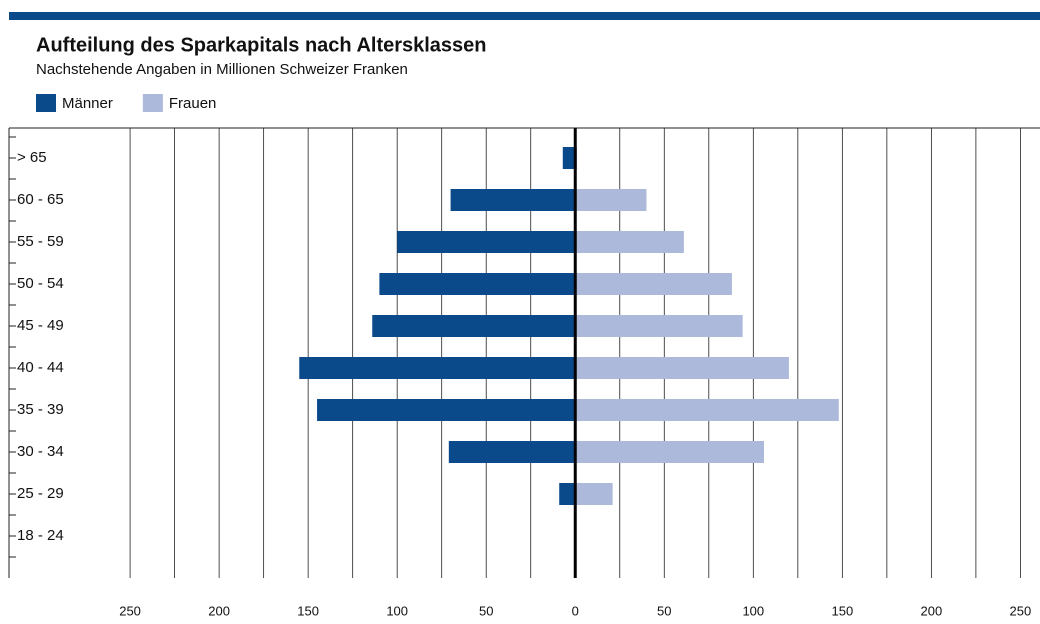 The width and height of the screenshot is (1040, 624). Describe the element at coordinates (193, 103) in the screenshot. I see `legend-label: Frauen` at that location.